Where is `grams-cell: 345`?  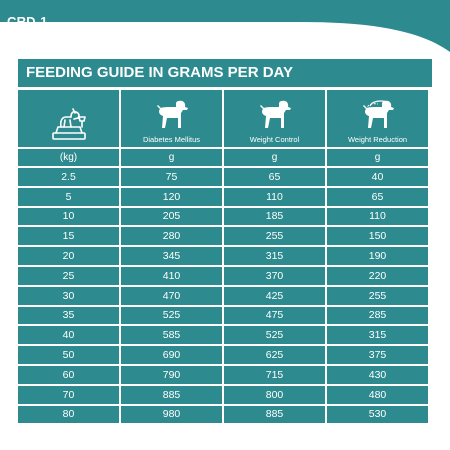 grams-cell: 345 is located at coordinates (171, 256).